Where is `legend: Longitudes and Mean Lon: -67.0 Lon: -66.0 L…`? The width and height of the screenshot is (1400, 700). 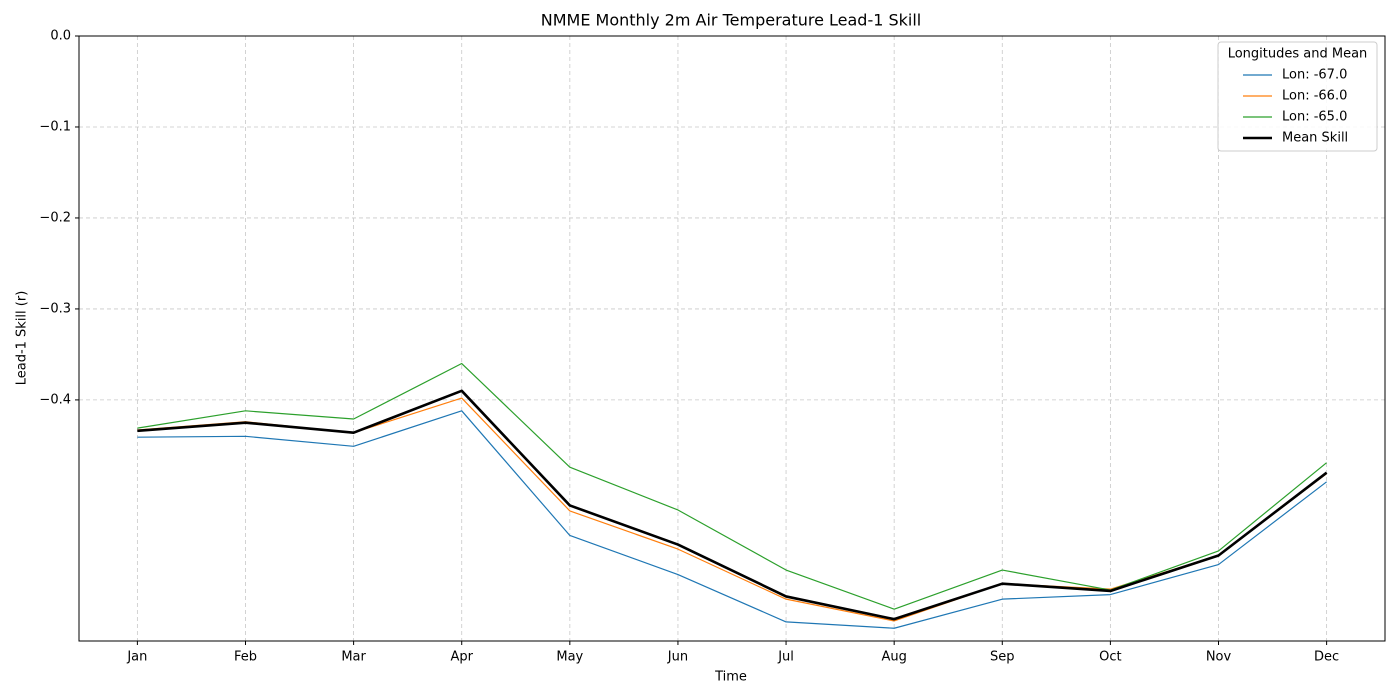
legend: Longitudes and Mean Lon: -67.0 Lon: -66.0 L… is located at coordinates (1297, 96).